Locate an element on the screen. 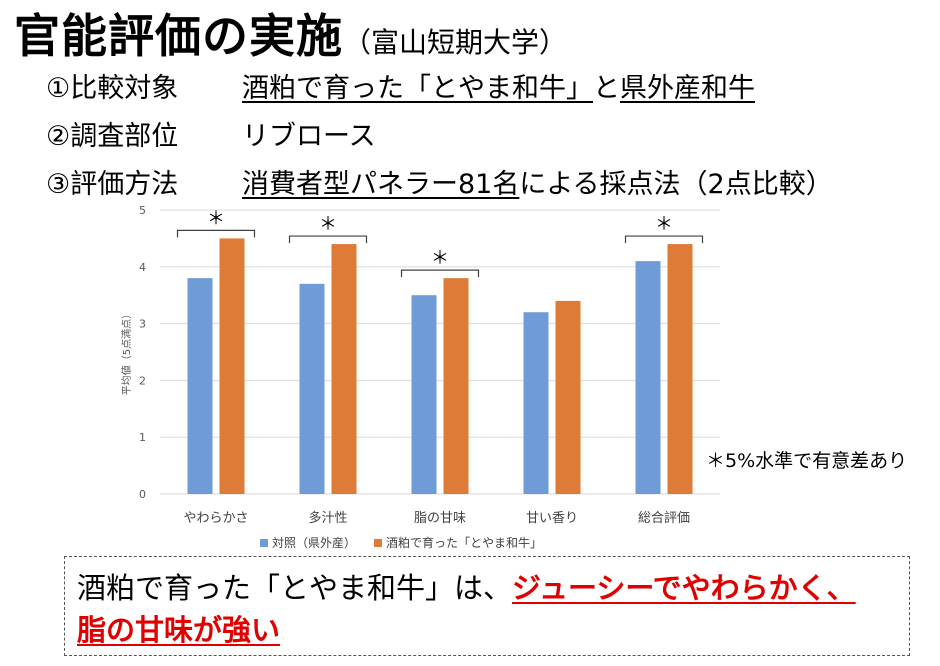  chart-legend: 対照（県外産） 酒粕で育った「とやま和牛」 is located at coordinates (401, 542).